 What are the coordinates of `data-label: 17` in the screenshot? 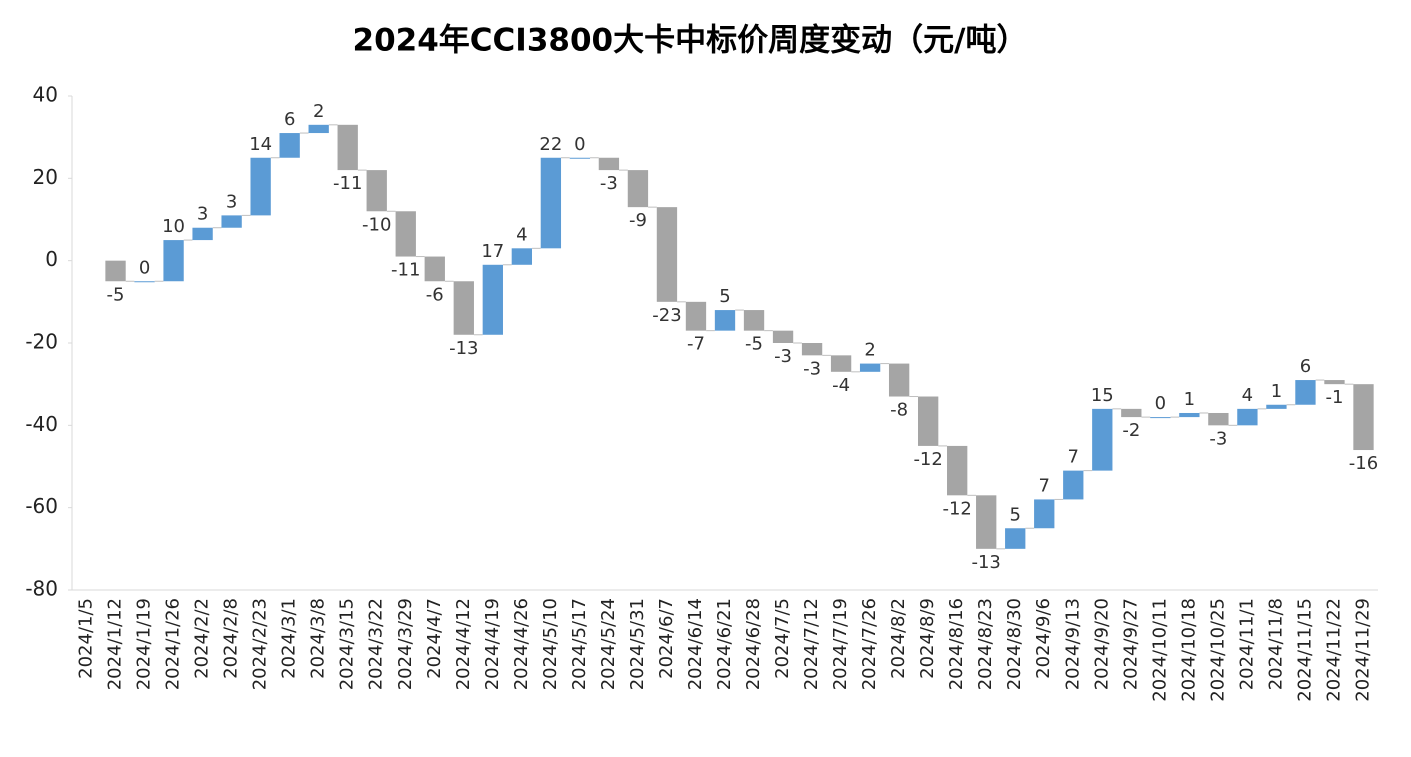 It's located at (492, 251).